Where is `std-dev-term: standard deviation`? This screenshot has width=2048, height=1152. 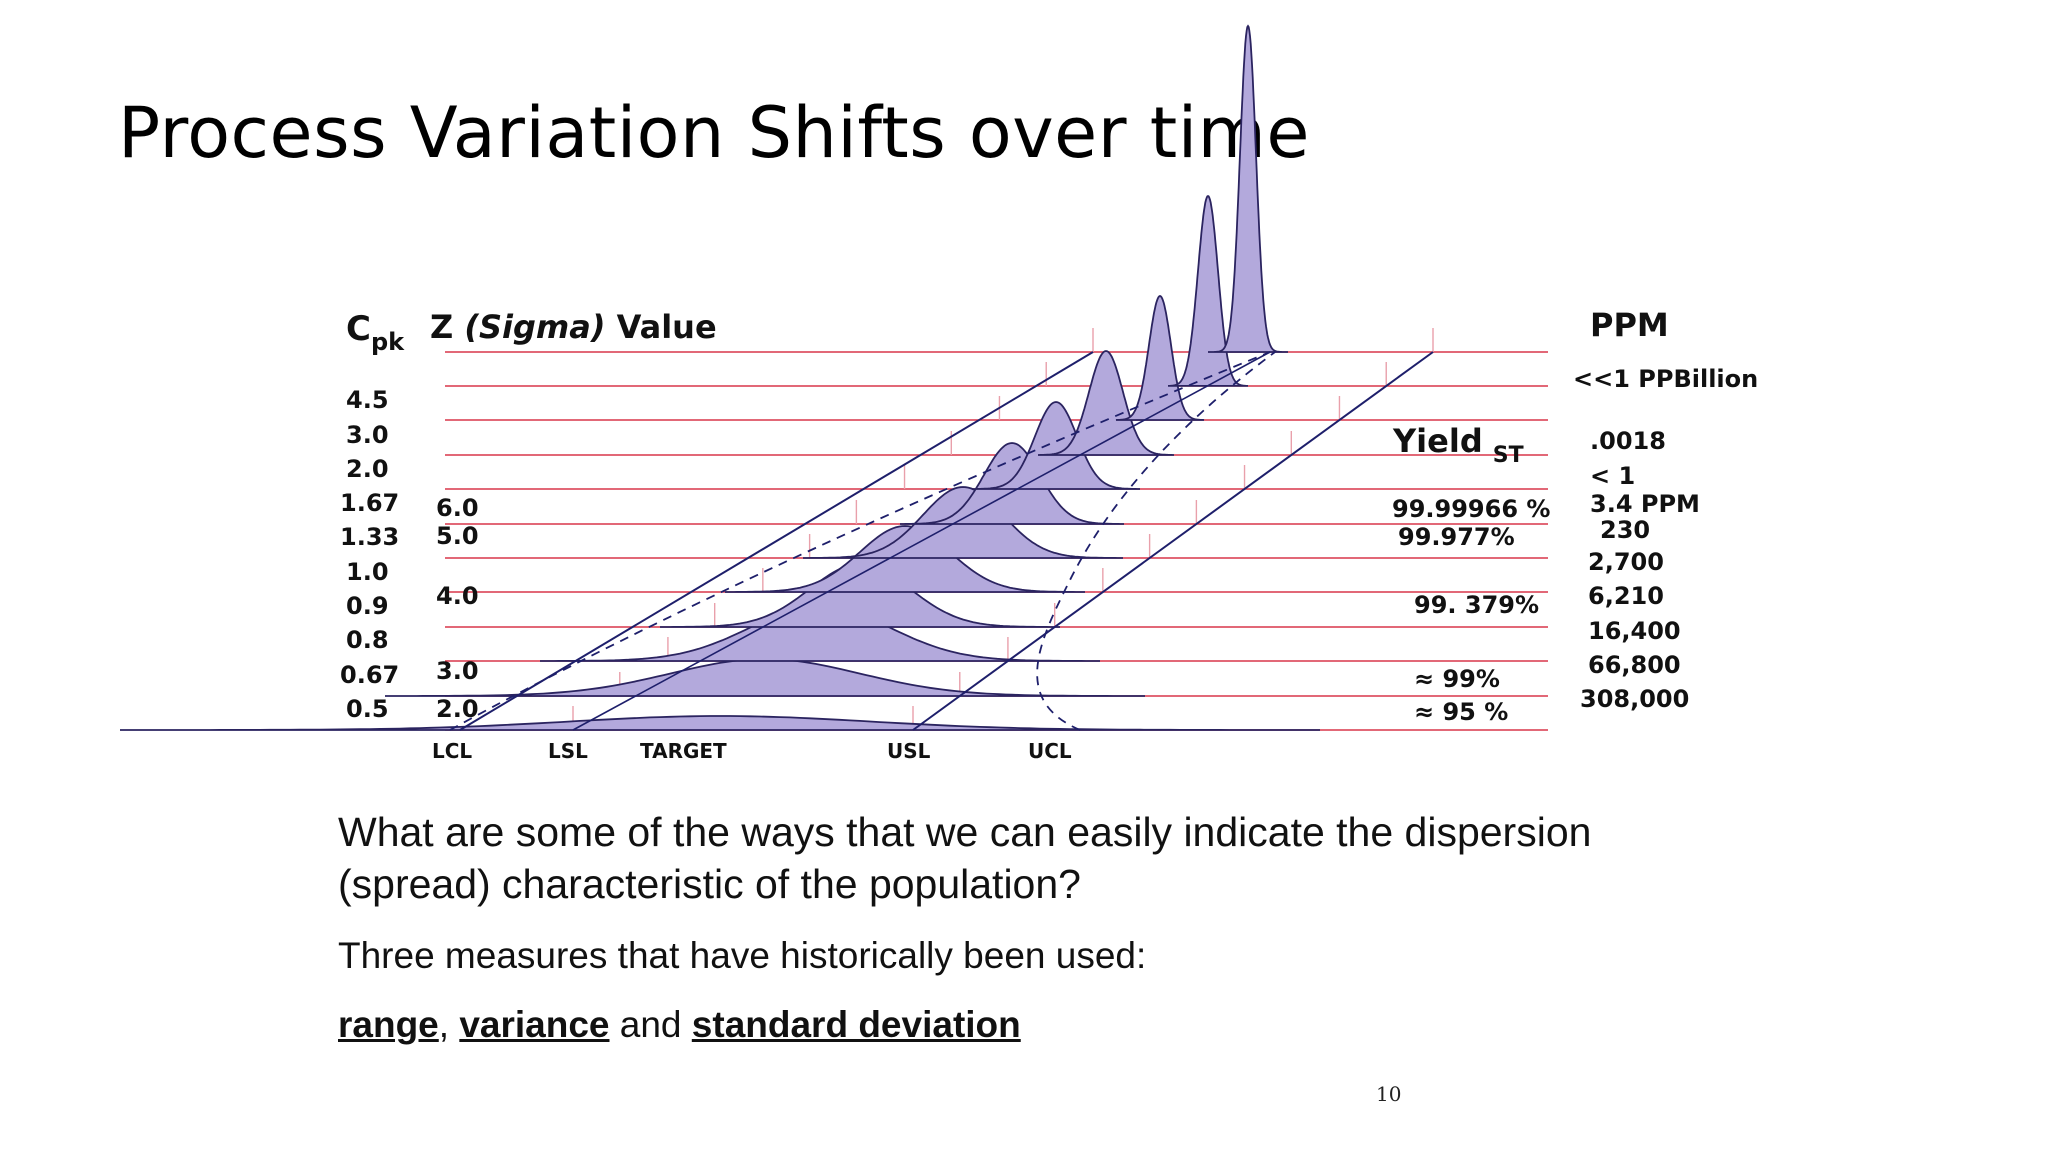 std-dev-term: standard deviation is located at coordinates (856, 1024).